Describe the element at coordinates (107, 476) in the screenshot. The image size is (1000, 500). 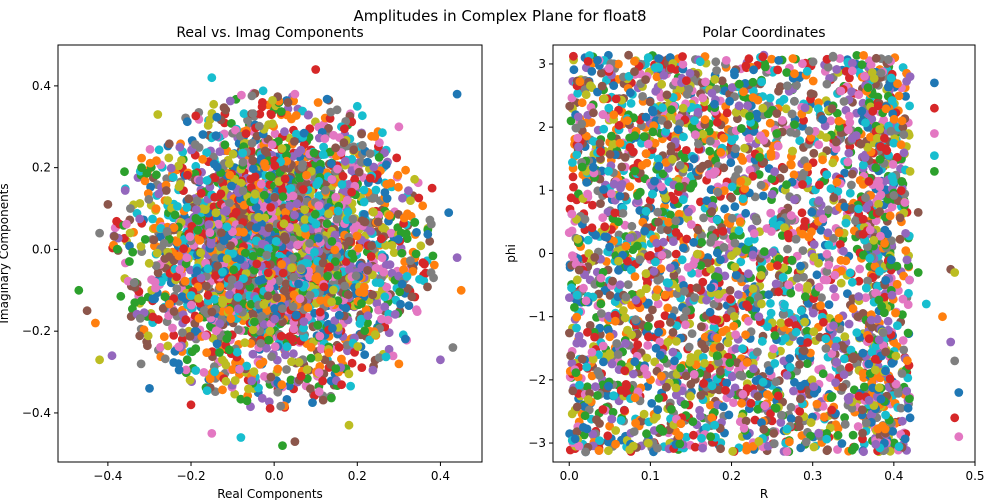
I see `x-tick-label: −0.4` at that location.